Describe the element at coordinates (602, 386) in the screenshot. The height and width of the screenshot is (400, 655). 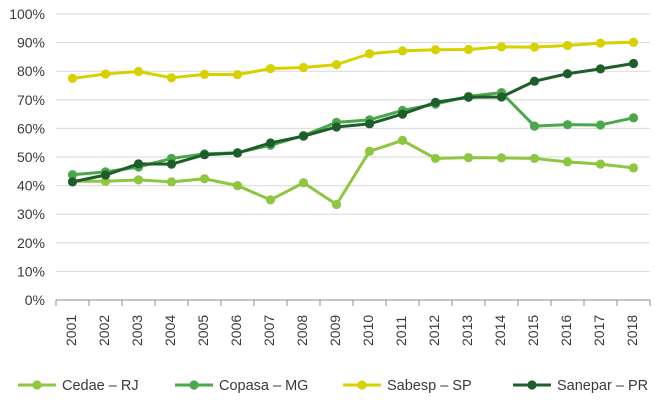
I see `legend-label: Sanepar – PR` at that location.